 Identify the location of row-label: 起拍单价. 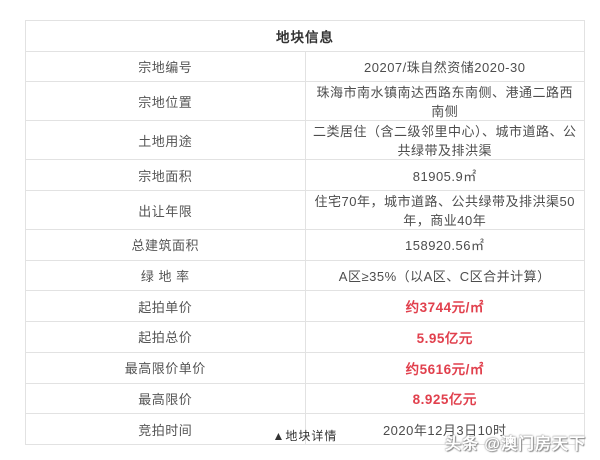
(165, 306).